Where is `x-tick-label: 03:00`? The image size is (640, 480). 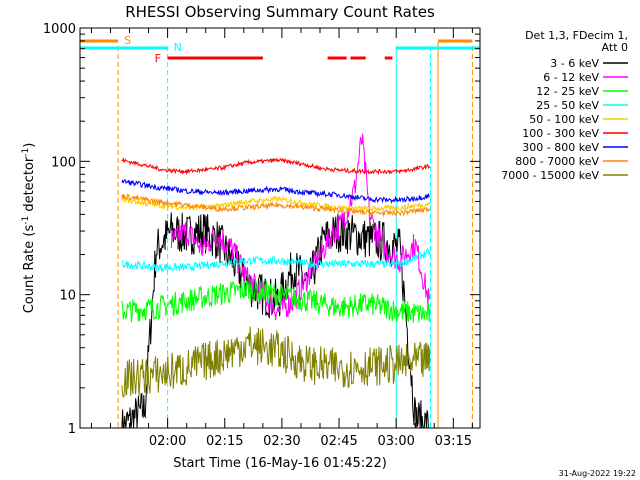
x-tick-label: 03:00 is located at coordinates (395, 441).